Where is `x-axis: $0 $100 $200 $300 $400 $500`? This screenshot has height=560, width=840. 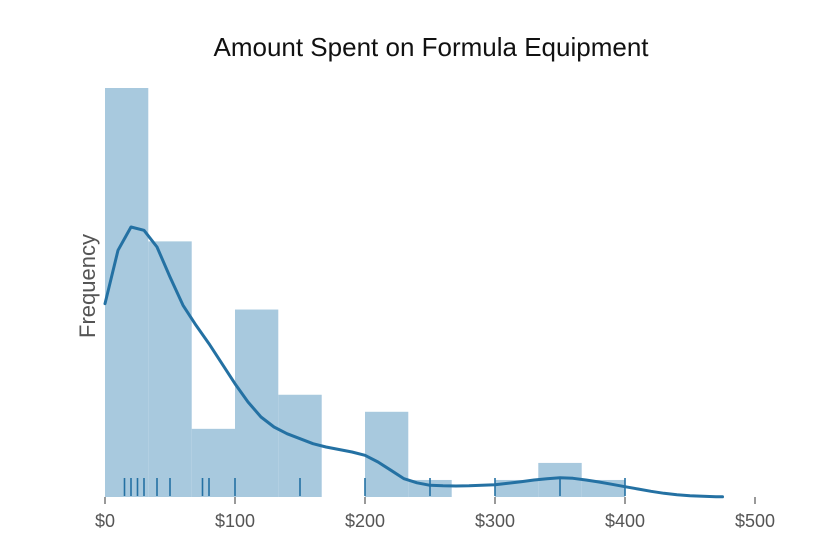 x-axis: $0 $100 $200 $300 $400 $500 is located at coordinates (435, 514).